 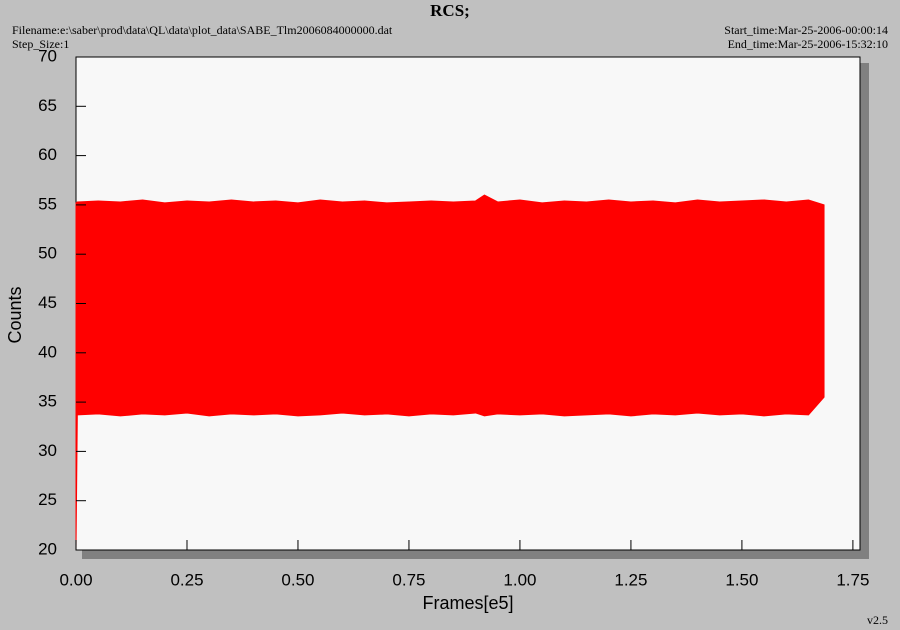 I want to click on x-tick-label: 0.00, so click(x=75, y=579).